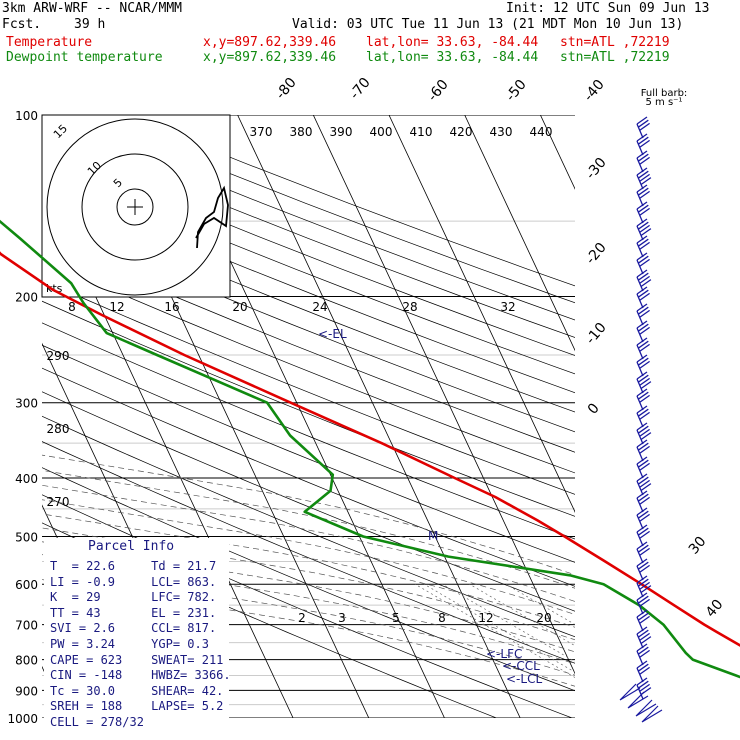 The image size is (740, 740). I want to click on temp-station: stn=ATL ,72219, so click(615, 42).